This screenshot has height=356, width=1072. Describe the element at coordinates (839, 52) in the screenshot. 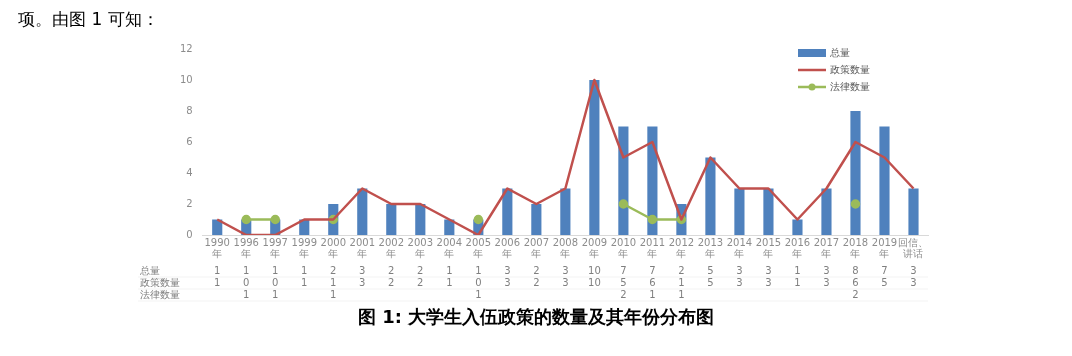

I see `legend-label: 总量` at that location.